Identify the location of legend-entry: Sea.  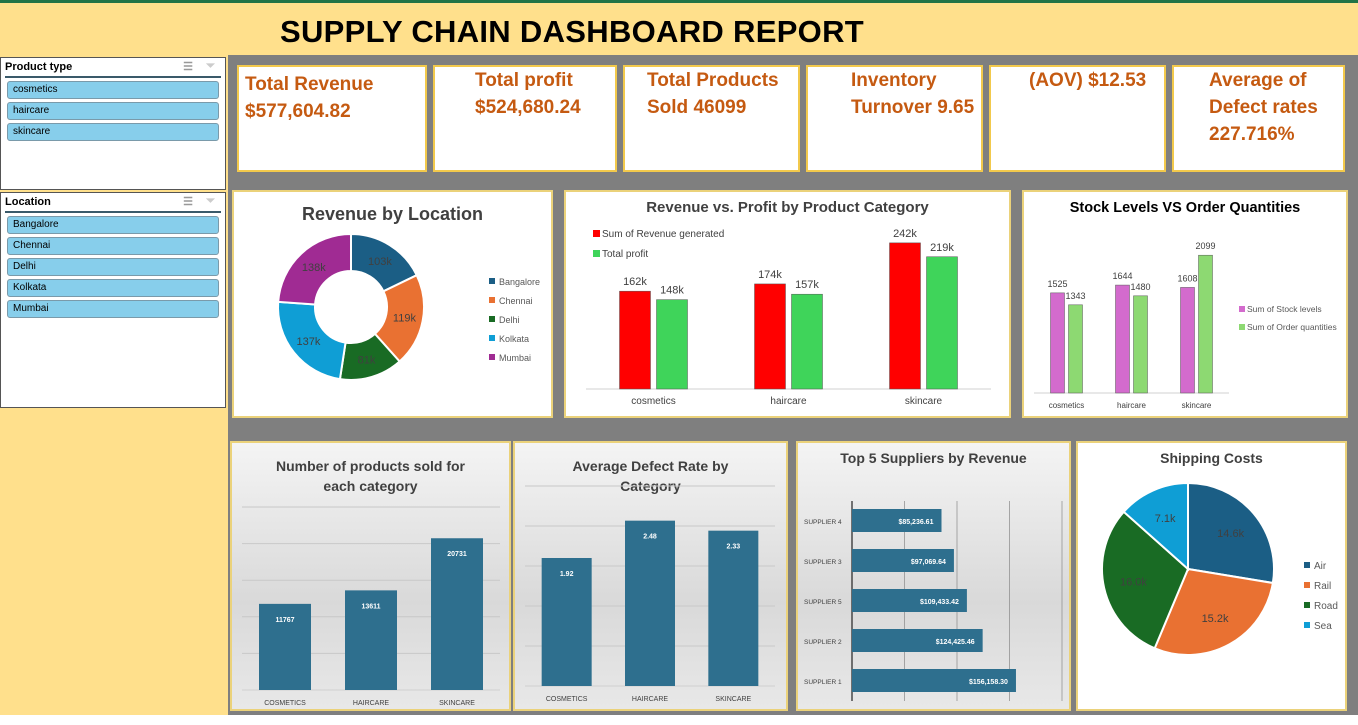
(1323, 626).